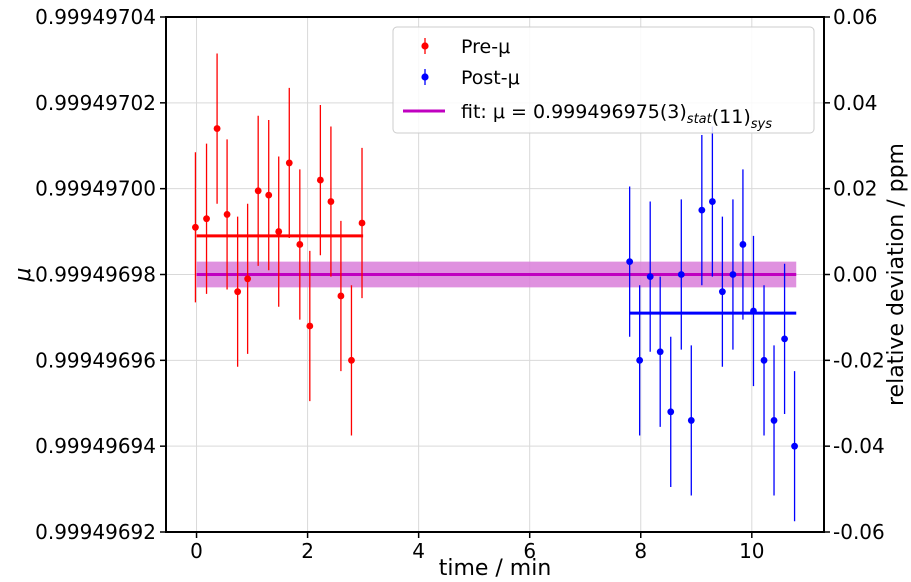  I want to click on y-axis-label: μ, so click(23, 275).